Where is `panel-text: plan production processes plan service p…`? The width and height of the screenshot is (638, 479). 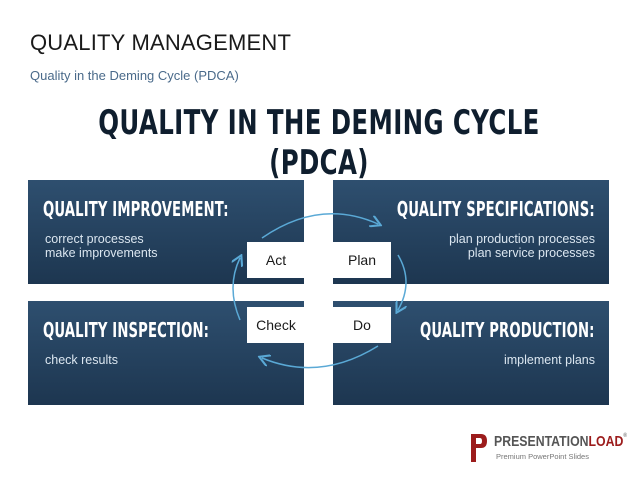
panel-text: plan production processes plan service p… is located at coordinates (522, 246).